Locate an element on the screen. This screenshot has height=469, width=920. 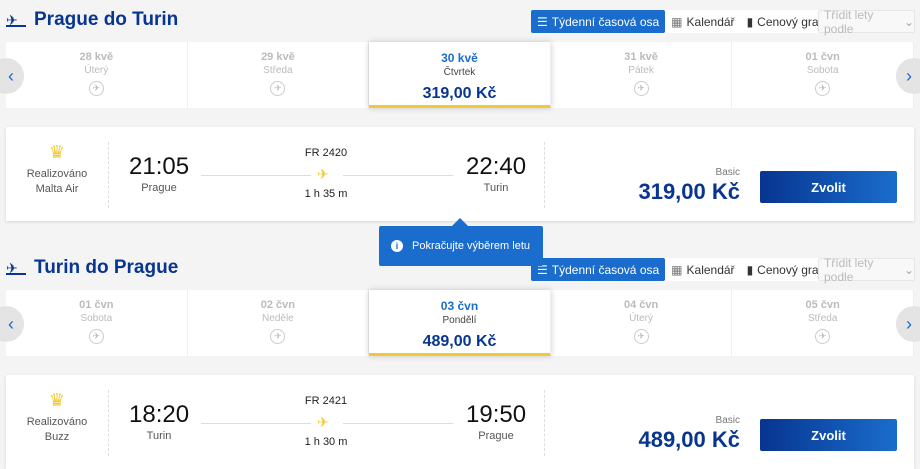
section-title: Turin do Prague is located at coordinates (106, 267).